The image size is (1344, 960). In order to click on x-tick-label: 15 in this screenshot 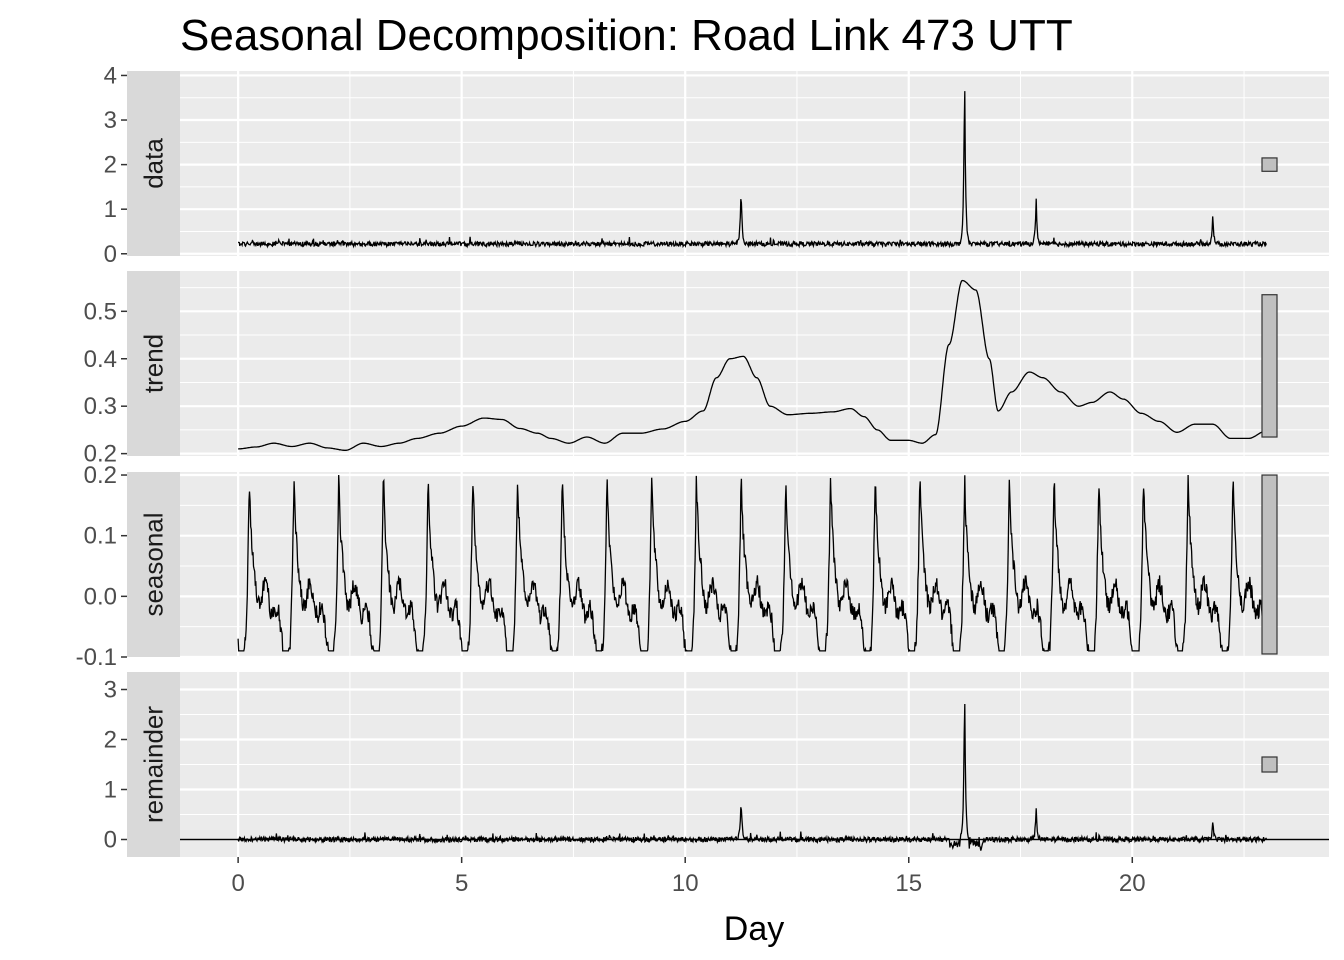, I will do `click(908, 883)`.